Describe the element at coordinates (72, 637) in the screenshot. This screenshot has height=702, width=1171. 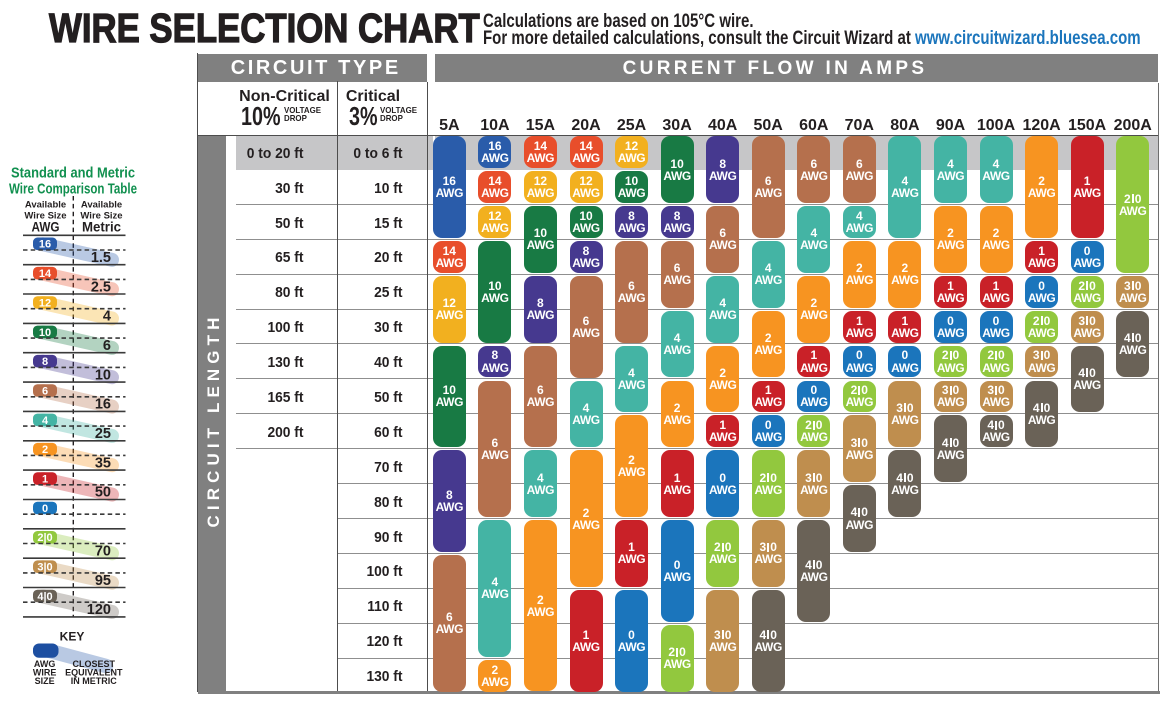
I see `svg-text: KEY` at that location.